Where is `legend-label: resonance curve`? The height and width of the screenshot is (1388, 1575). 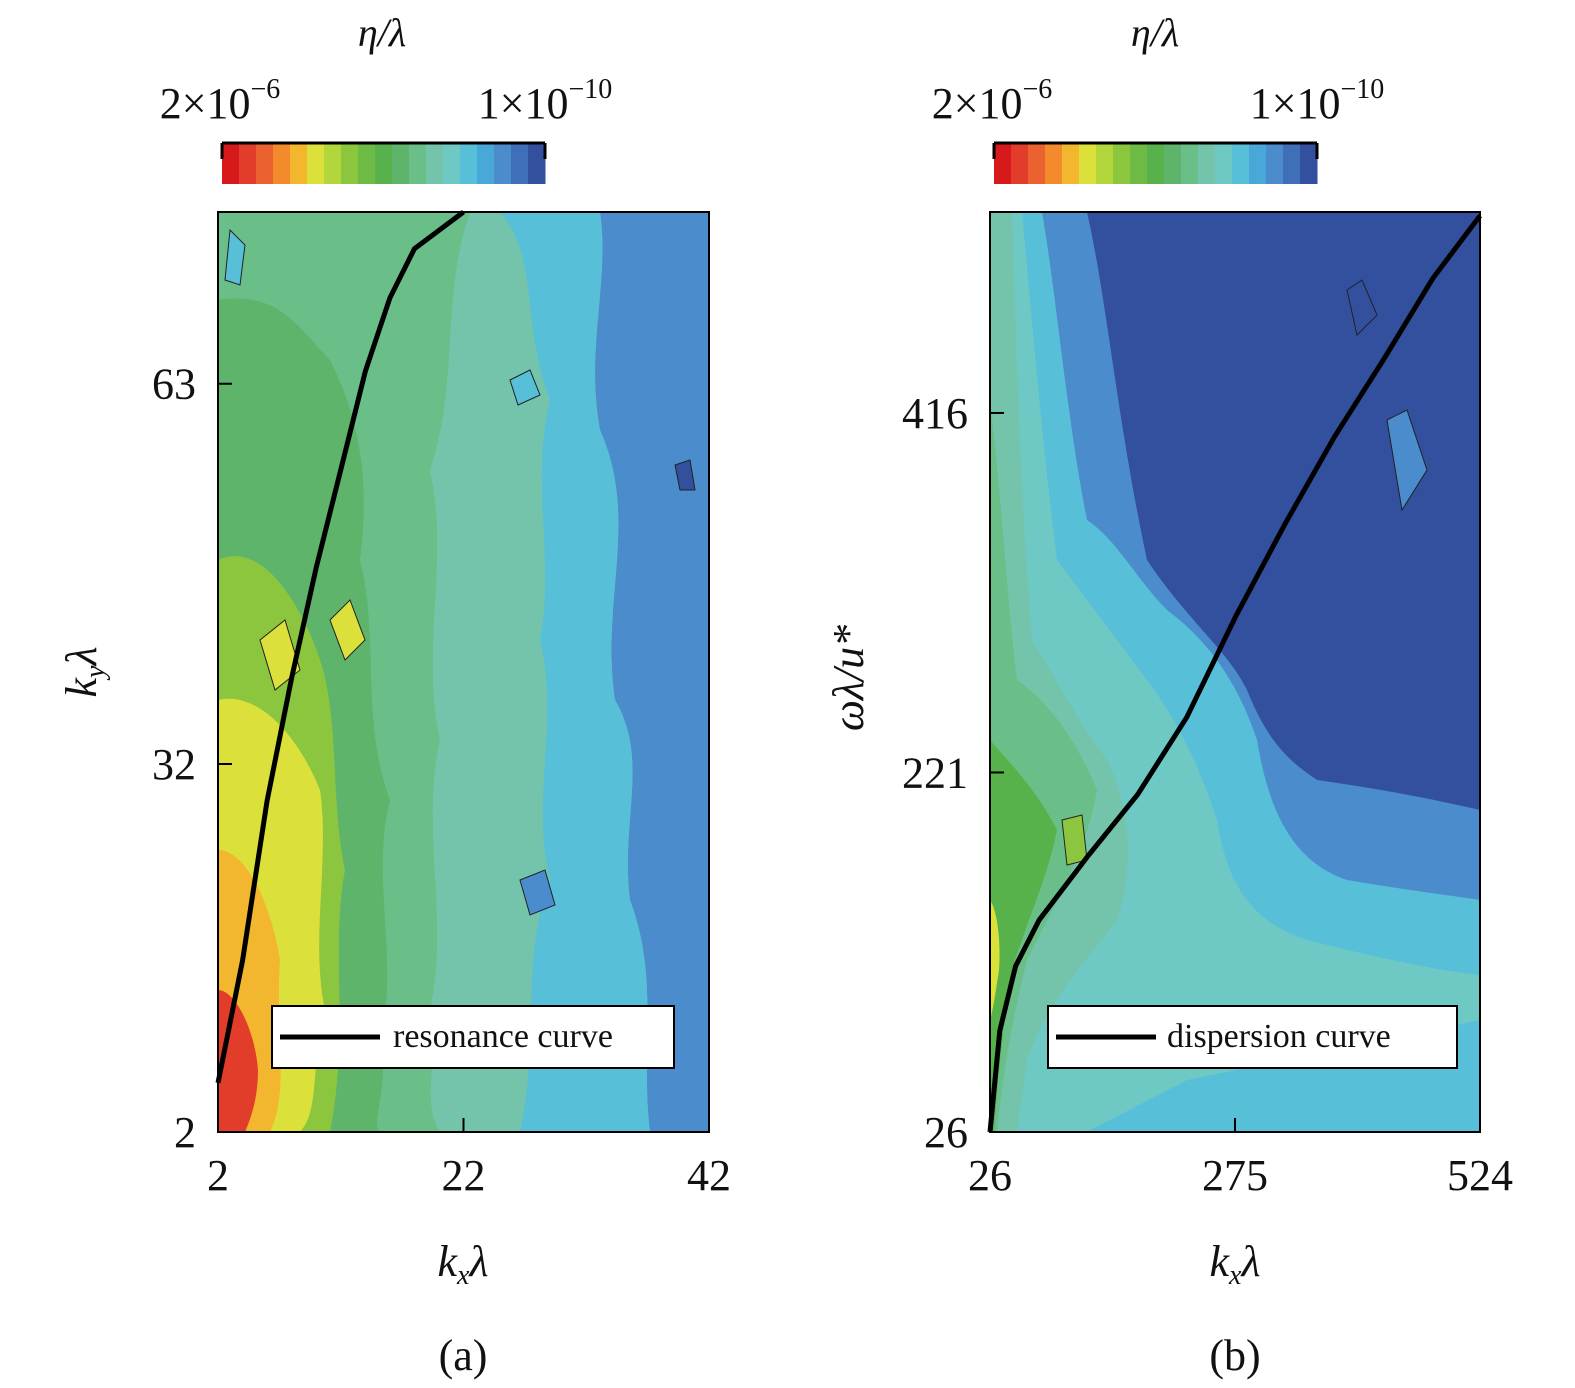 legend-label: resonance curve is located at coordinates (503, 1036).